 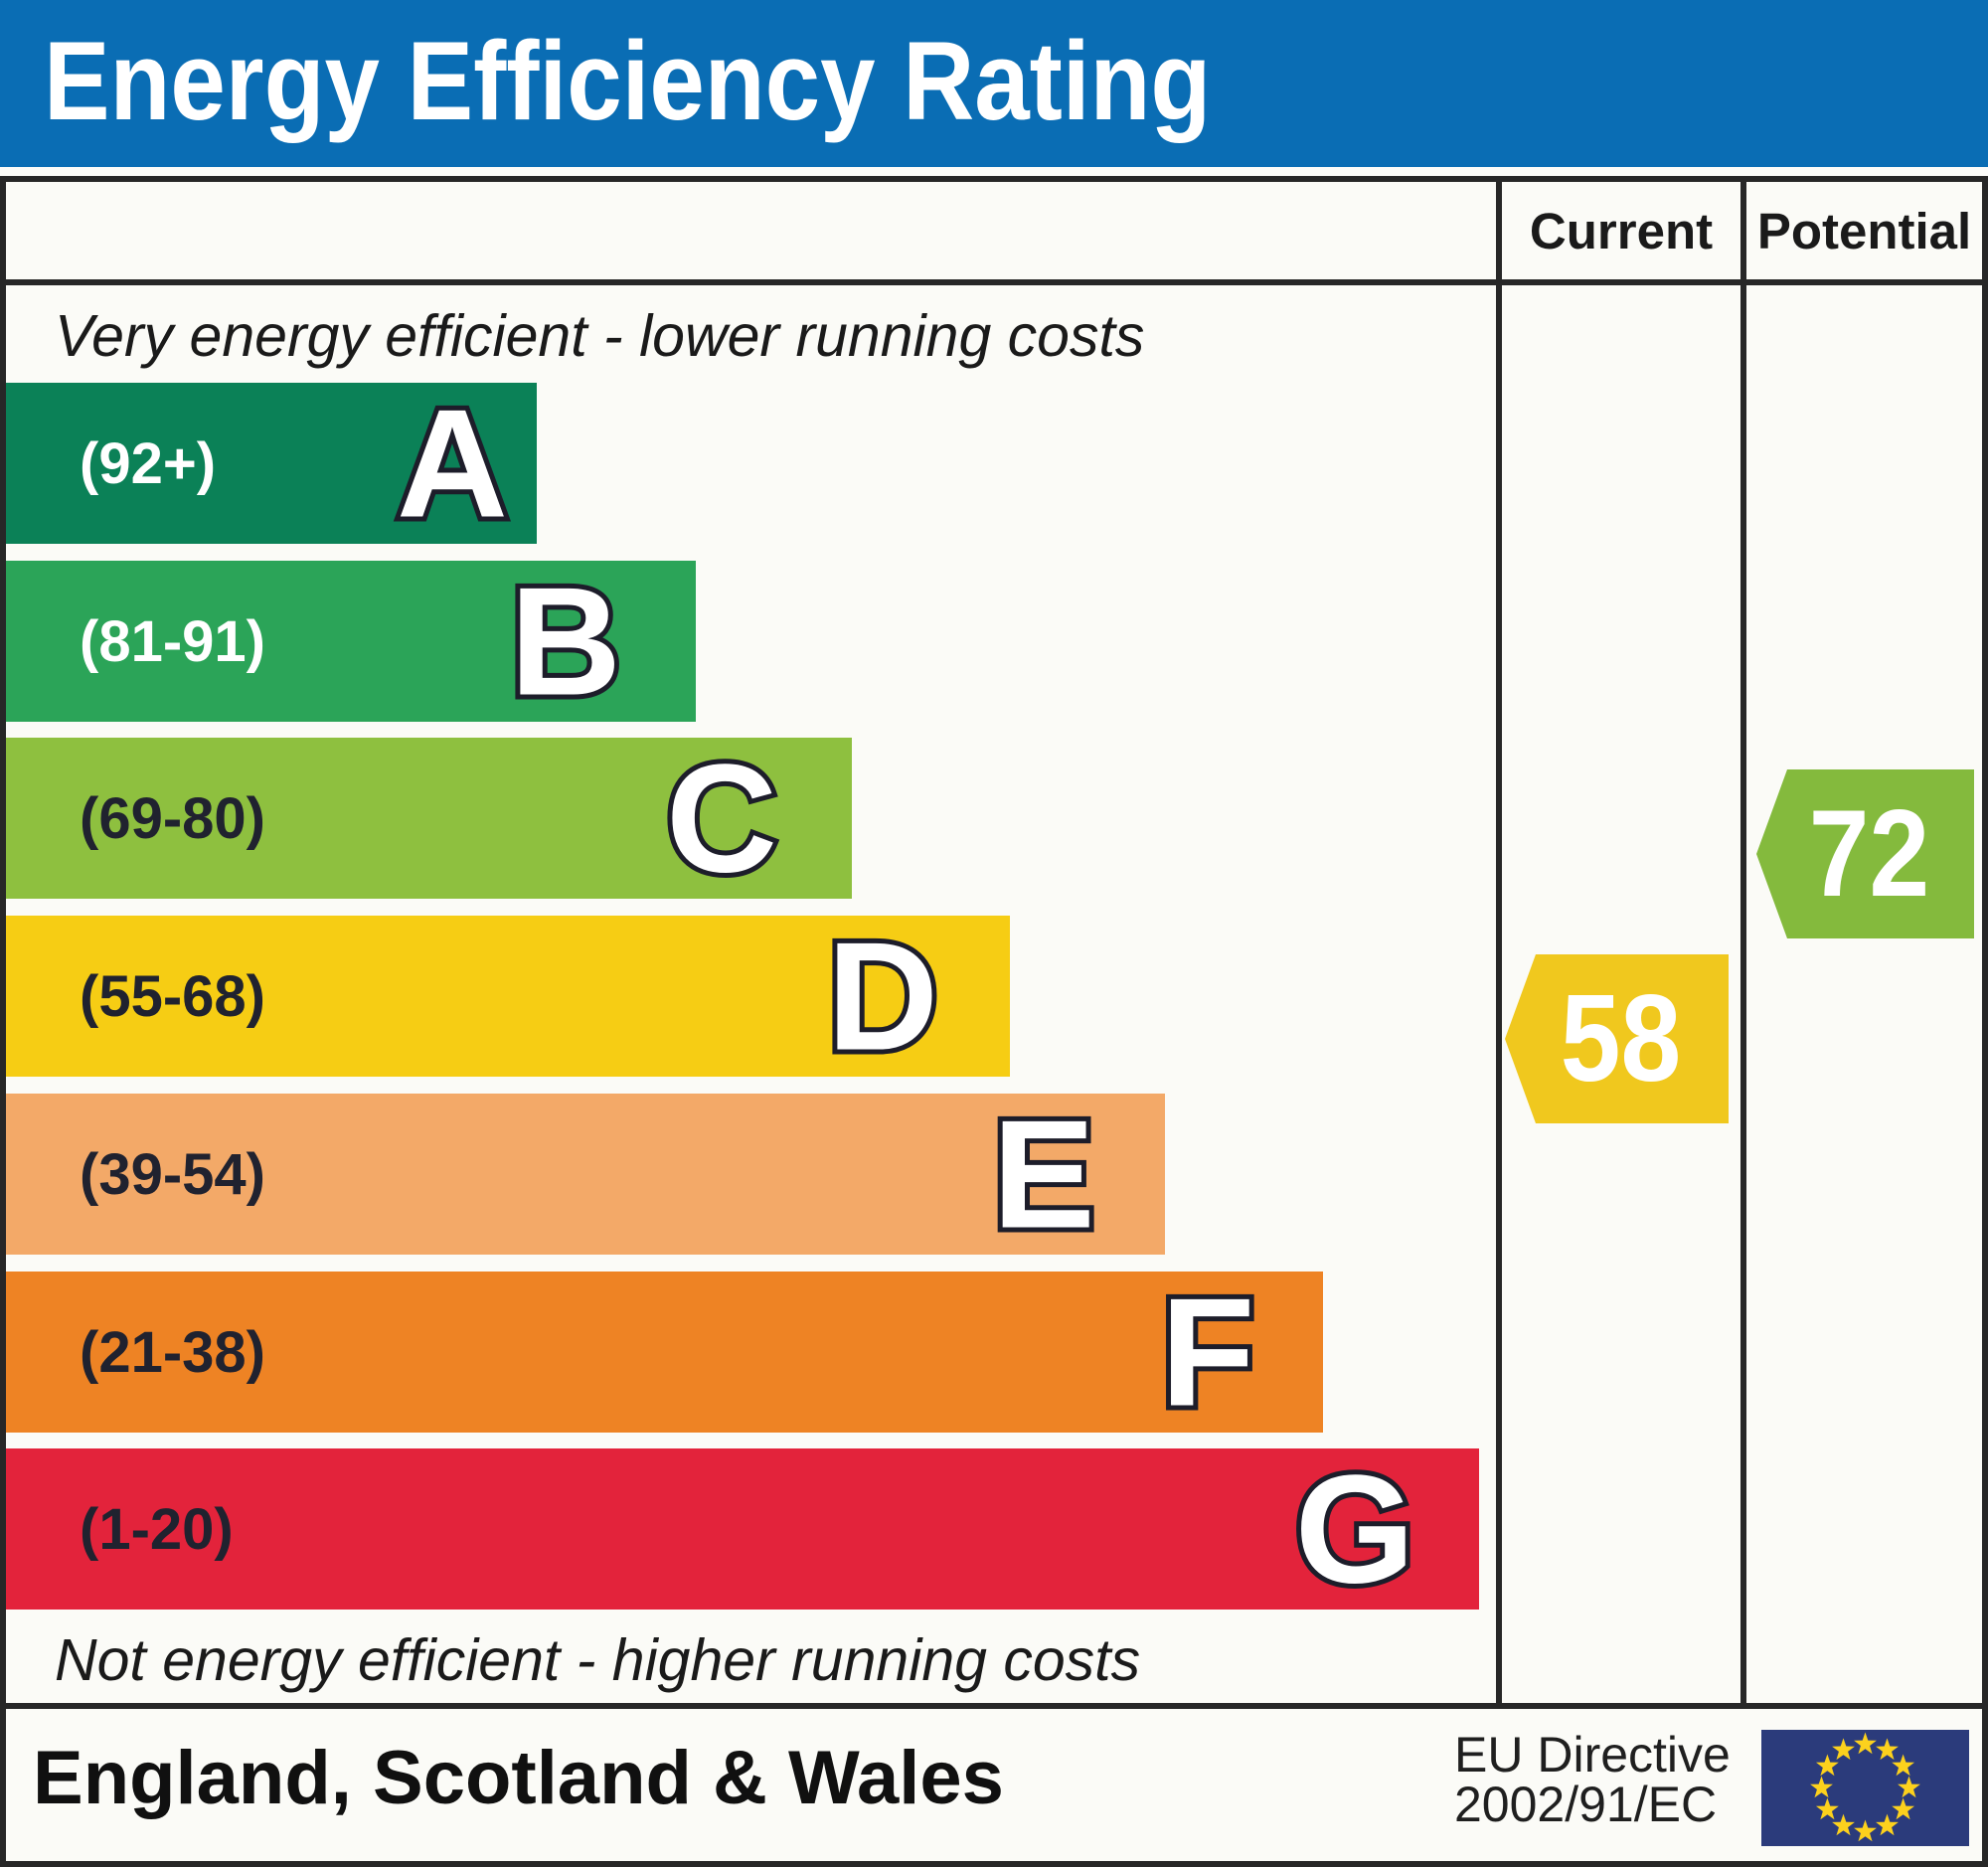 What do you see at coordinates (628, 81) in the screenshot?
I see `page-title: Energy Efficiency Rating` at bounding box center [628, 81].